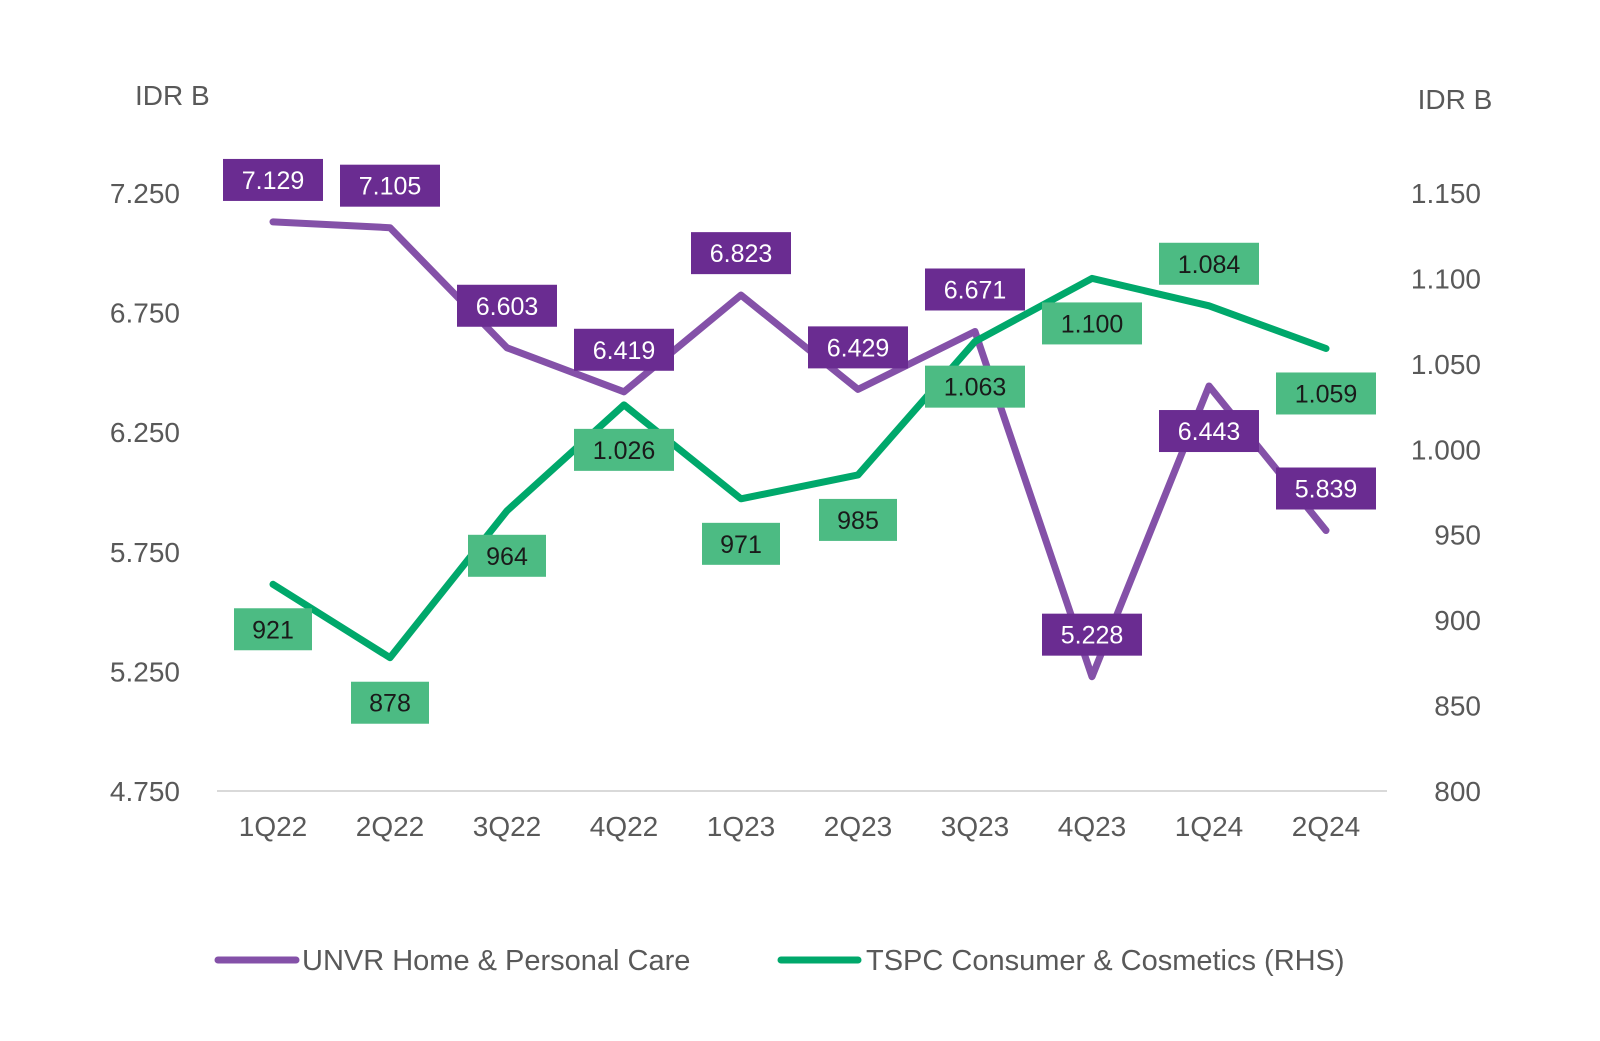  What do you see at coordinates (1457, 535) in the screenshot?
I see `y-right-tick-label: 950` at bounding box center [1457, 535].